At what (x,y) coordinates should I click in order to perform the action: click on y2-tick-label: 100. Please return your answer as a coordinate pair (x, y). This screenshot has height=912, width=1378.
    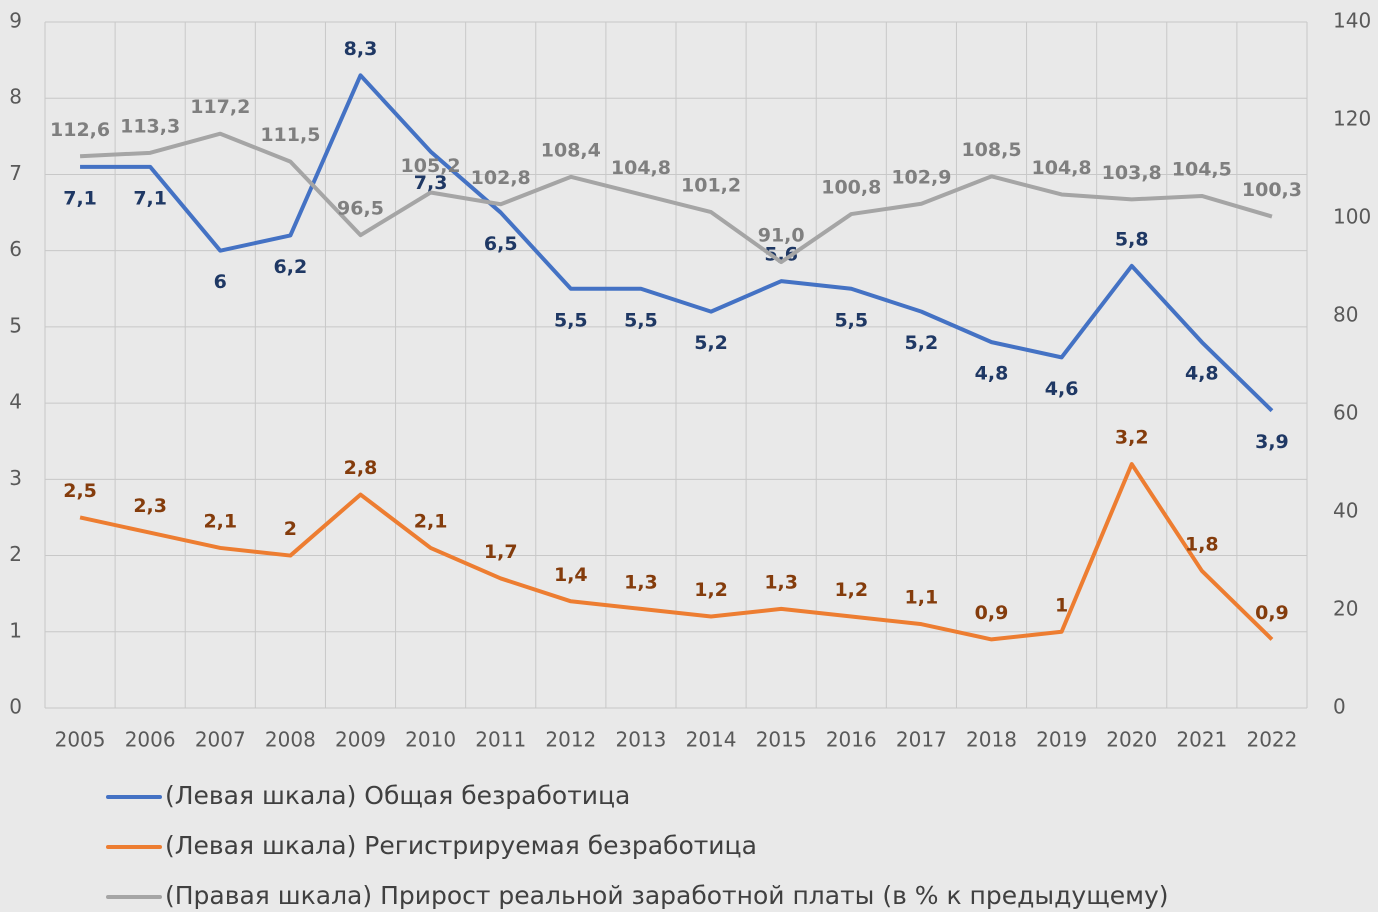
    Looking at the image, I should click on (1352, 217).